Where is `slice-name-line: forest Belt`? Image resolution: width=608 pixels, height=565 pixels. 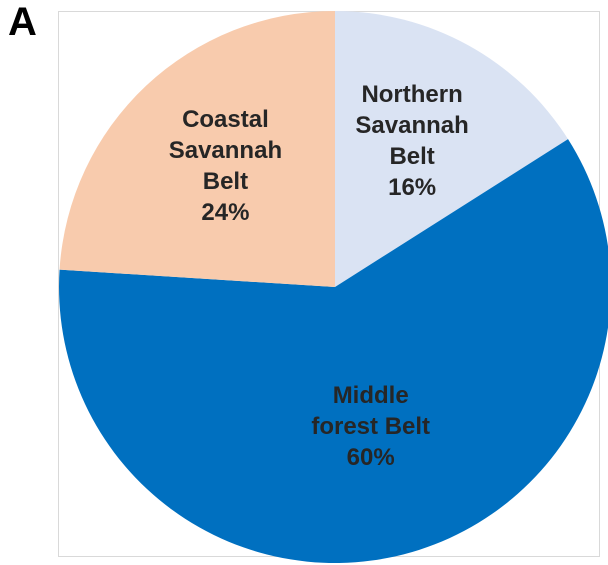
slice-name-line: forest Belt is located at coordinates (370, 426).